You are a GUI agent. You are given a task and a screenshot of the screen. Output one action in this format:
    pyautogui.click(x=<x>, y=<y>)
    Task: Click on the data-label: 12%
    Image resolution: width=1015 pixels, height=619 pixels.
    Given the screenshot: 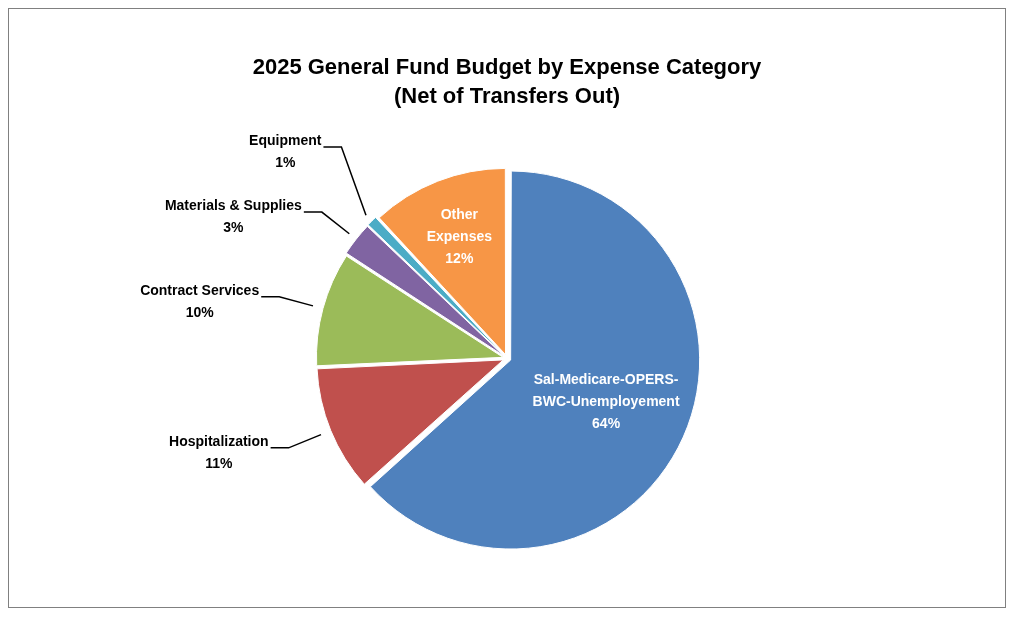 What is the action you would take?
    pyautogui.click(x=459, y=257)
    